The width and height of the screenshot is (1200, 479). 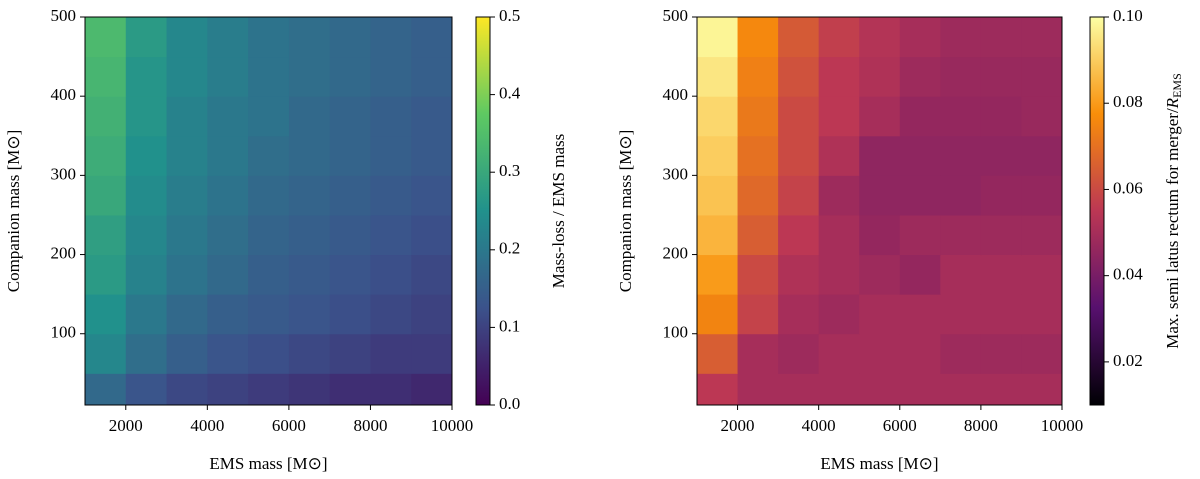 I want to click on colorbar-label: Max. semi latus rectum for merger/REMS, so click(x=1173, y=211).